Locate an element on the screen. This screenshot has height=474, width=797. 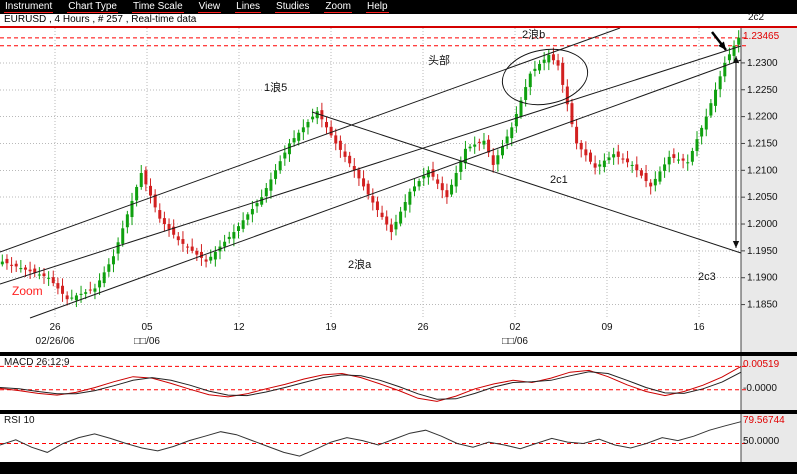
svg-text: 1.2200 is located at coordinates (762, 117).